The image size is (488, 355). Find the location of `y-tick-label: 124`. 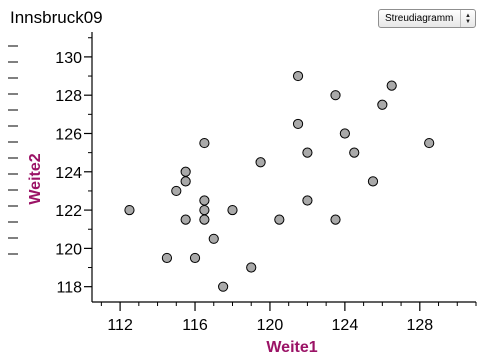

y-tick-label: 124 is located at coordinates (68, 173).